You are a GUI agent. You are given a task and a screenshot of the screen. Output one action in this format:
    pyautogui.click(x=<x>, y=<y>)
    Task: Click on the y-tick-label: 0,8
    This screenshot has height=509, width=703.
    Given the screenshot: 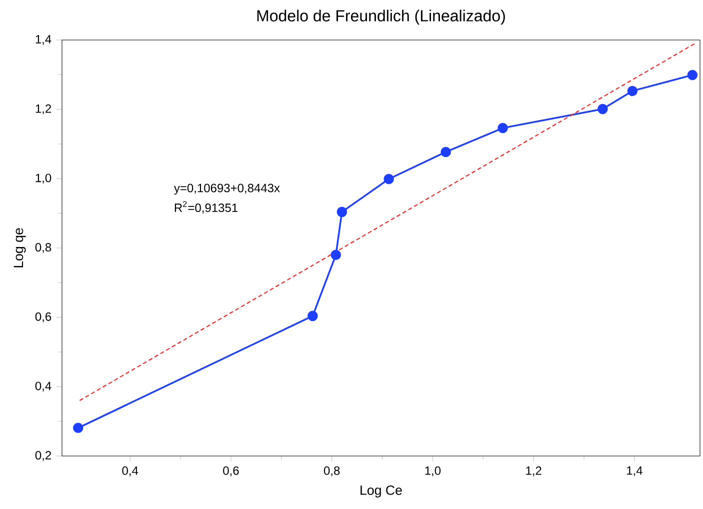 What is the action you would take?
    pyautogui.click(x=43, y=248)
    